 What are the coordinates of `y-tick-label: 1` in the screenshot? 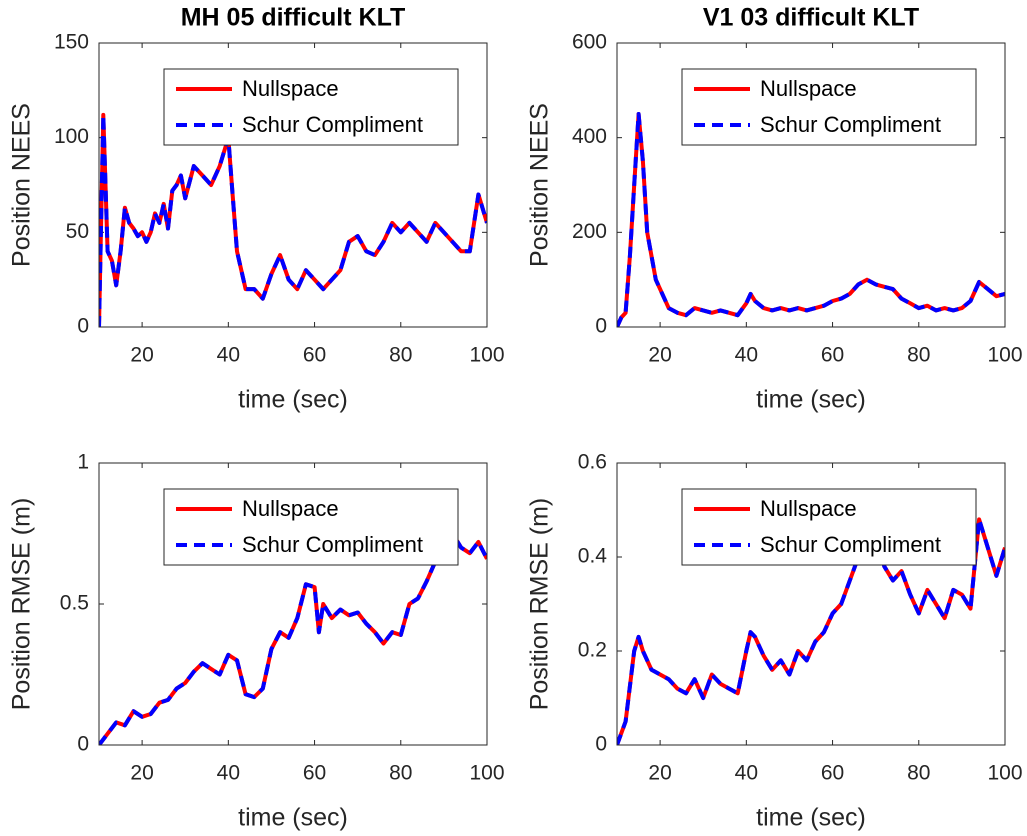 It's located at (83, 462).